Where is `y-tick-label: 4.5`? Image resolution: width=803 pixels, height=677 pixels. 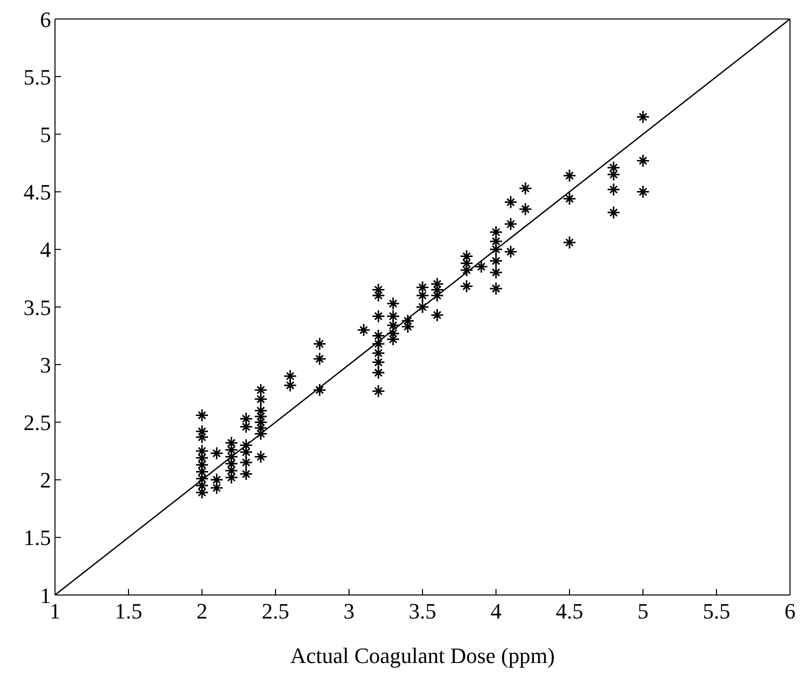
y-tick-label: 4.5 is located at coordinates (37, 192).